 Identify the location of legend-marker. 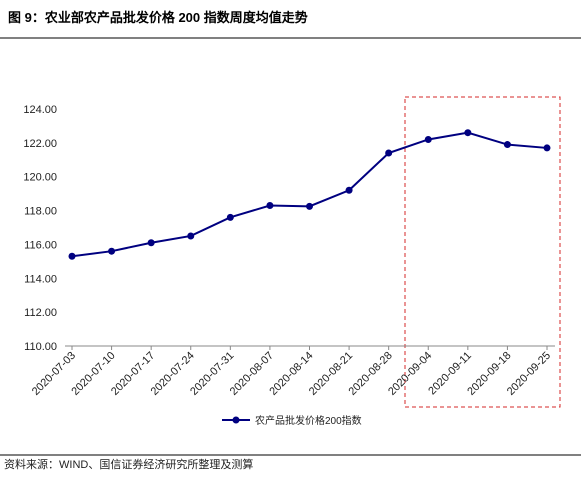
(236, 420).